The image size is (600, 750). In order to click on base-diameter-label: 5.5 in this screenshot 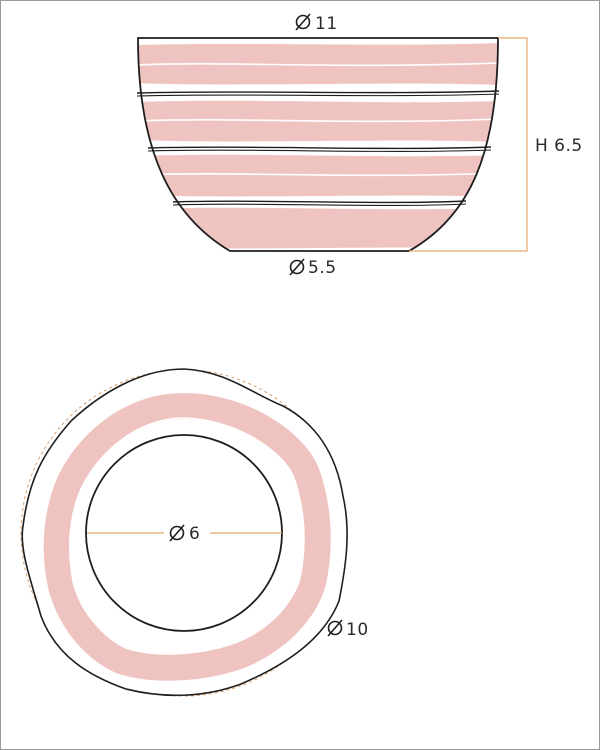, I will do `click(313, 268)`.